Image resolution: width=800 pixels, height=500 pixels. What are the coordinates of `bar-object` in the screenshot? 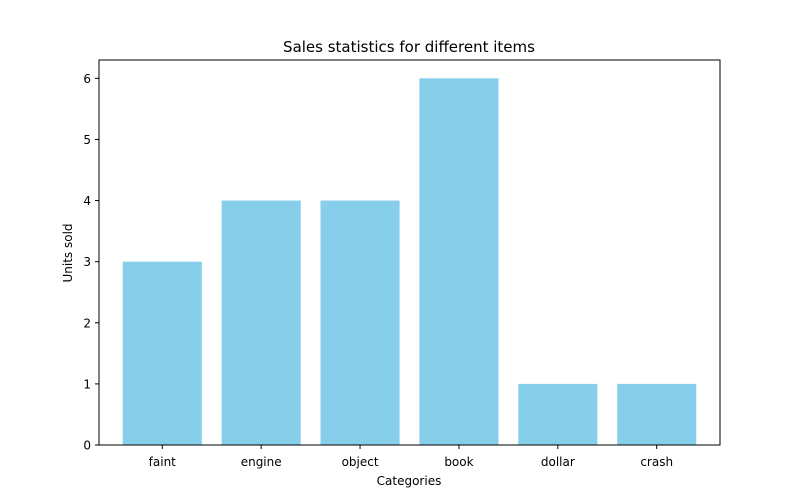 It's located at (360, 322).